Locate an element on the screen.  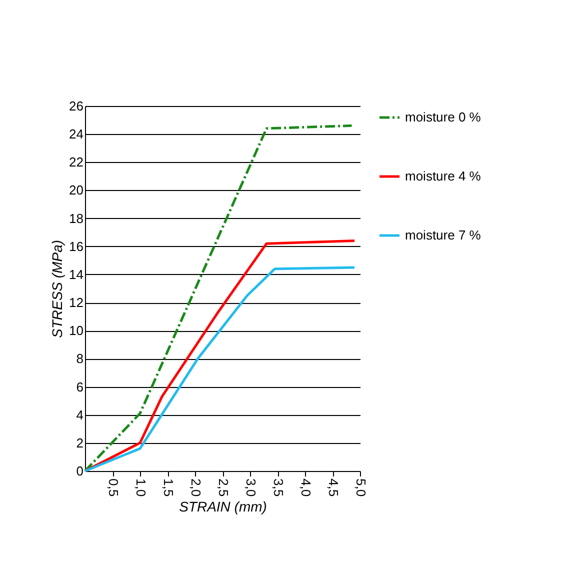
y-tick-label: 4 is located at coordinates (80, 414).